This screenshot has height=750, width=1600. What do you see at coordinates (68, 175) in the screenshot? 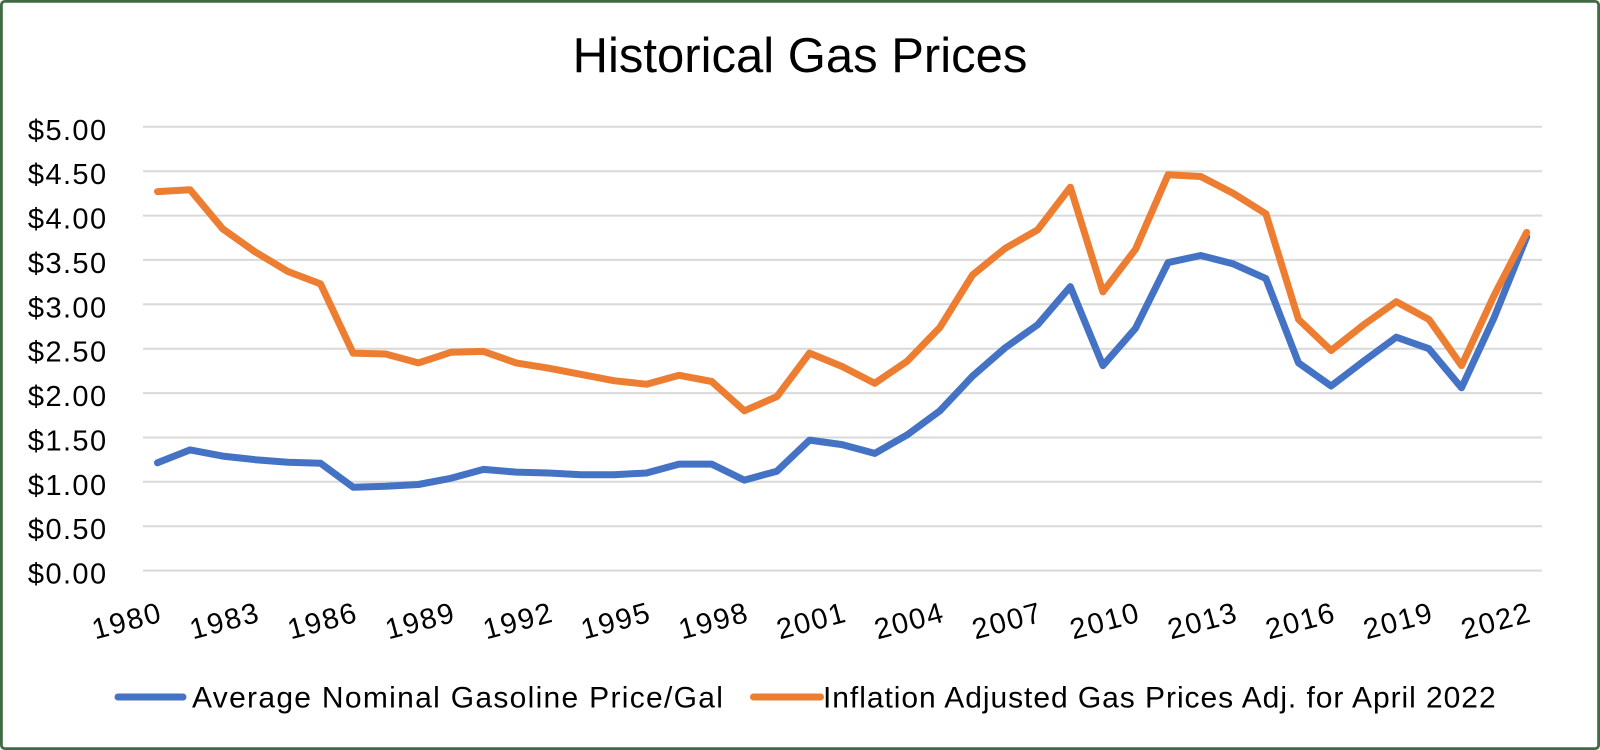
I see `svg-text: $4.50` at bounding box center [68, 175].